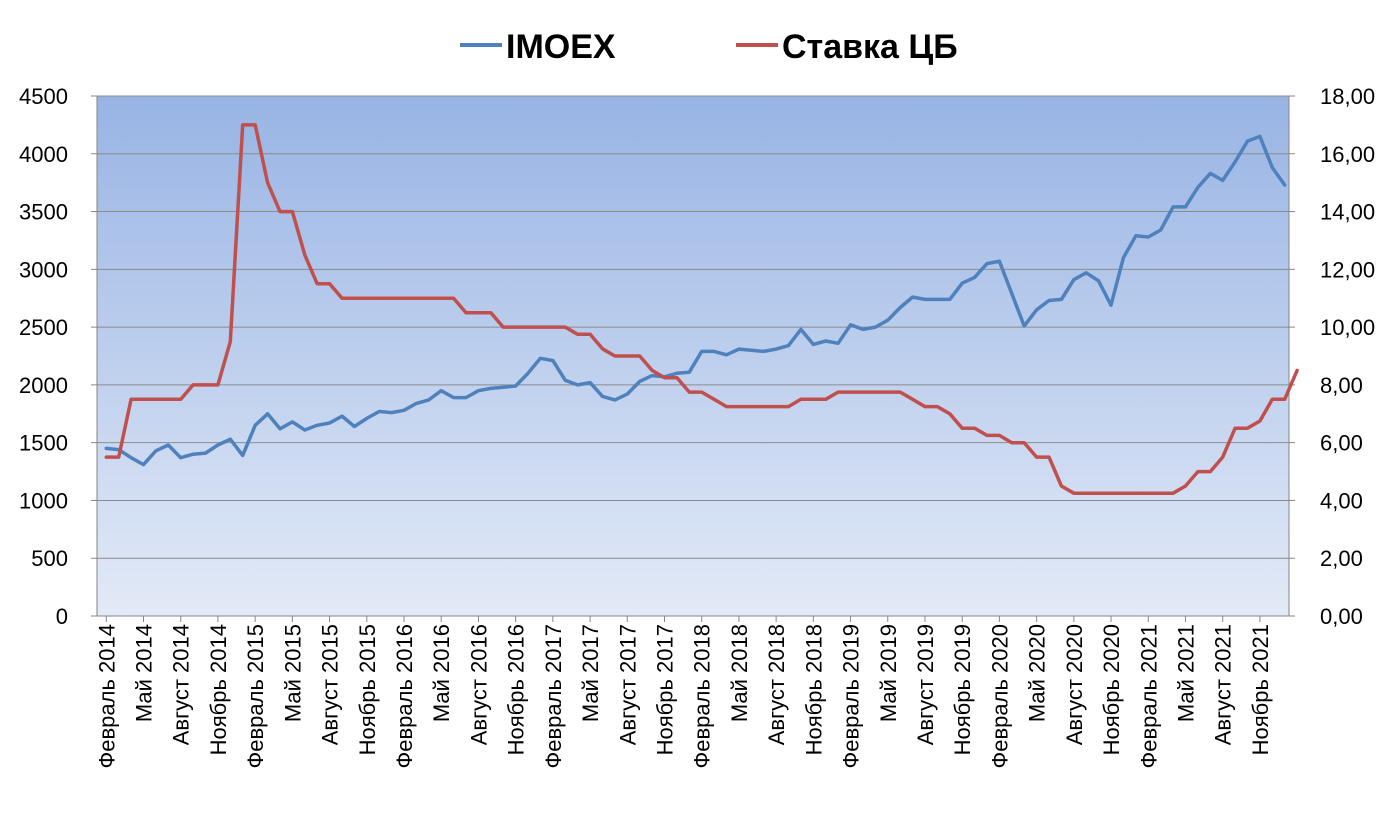  I want to click on x-tick-label: Ноябрь 2015, so click(367, 689).